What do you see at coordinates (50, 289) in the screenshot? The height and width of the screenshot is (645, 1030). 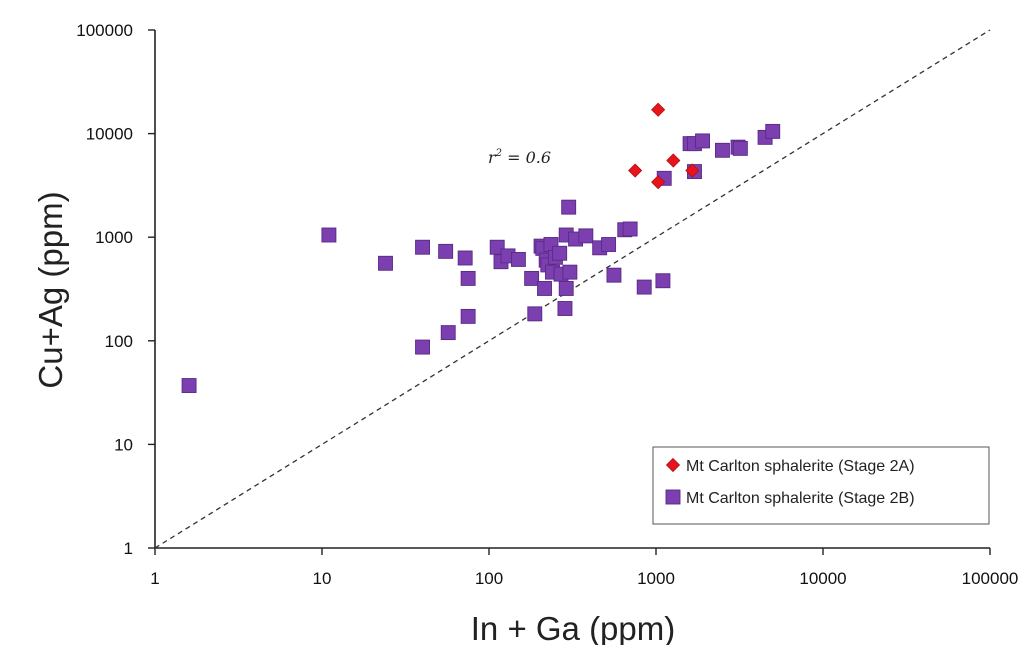 I see `y-axis-title: Cu+Ag (ppm)` at bounding box center [50, 289].